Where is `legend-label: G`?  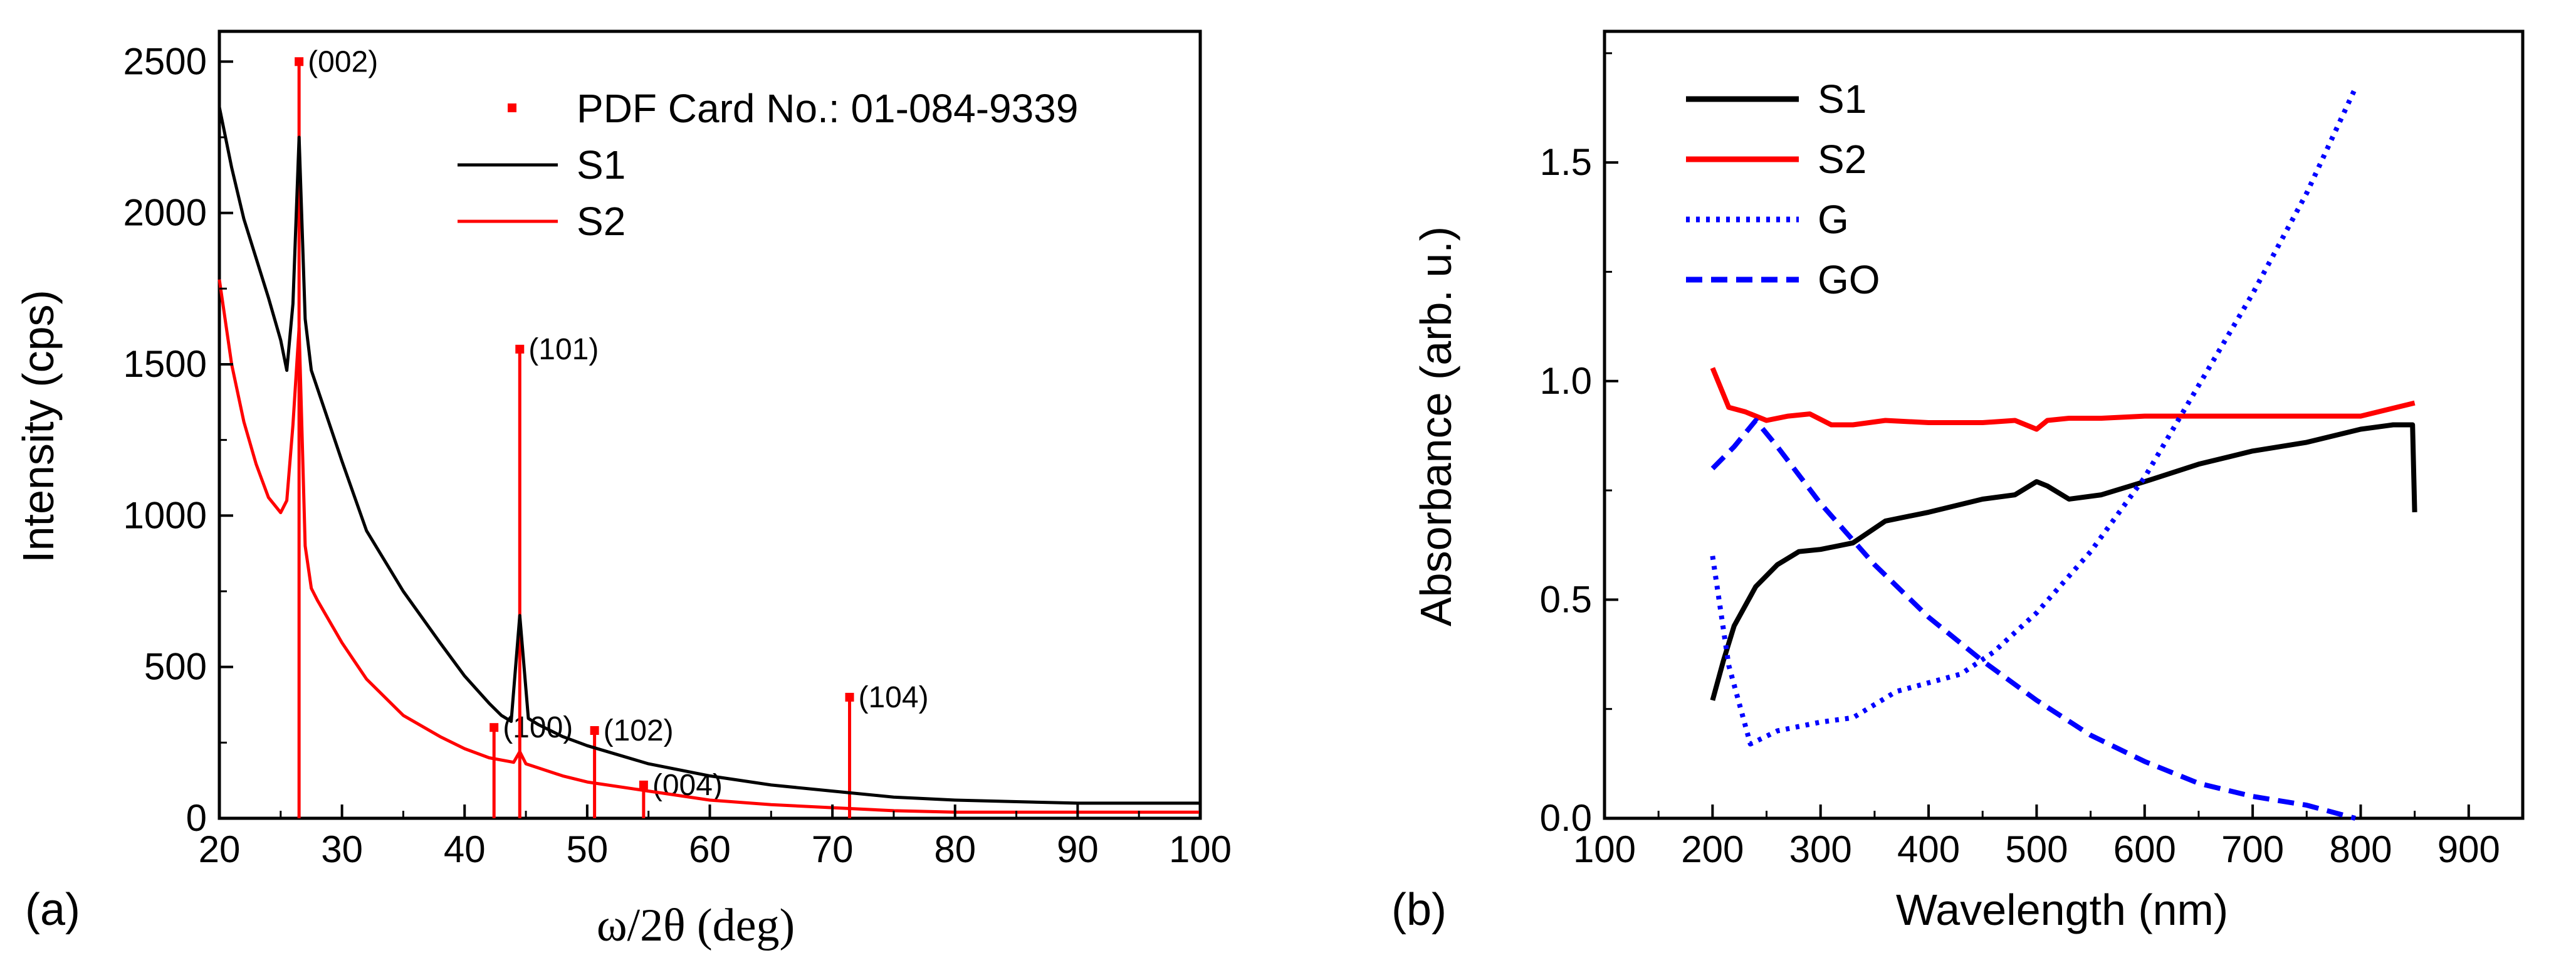
legend-label: G is located at coordinates (1833, 219).